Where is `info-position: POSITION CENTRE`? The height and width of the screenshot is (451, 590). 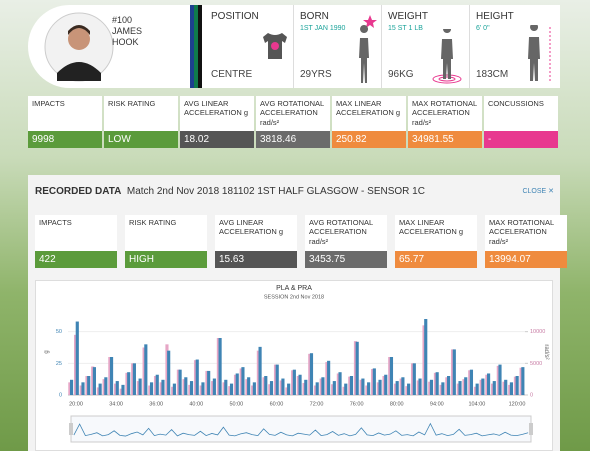
info-position: POSITION CENTRE is located at coordinates (249, 46).